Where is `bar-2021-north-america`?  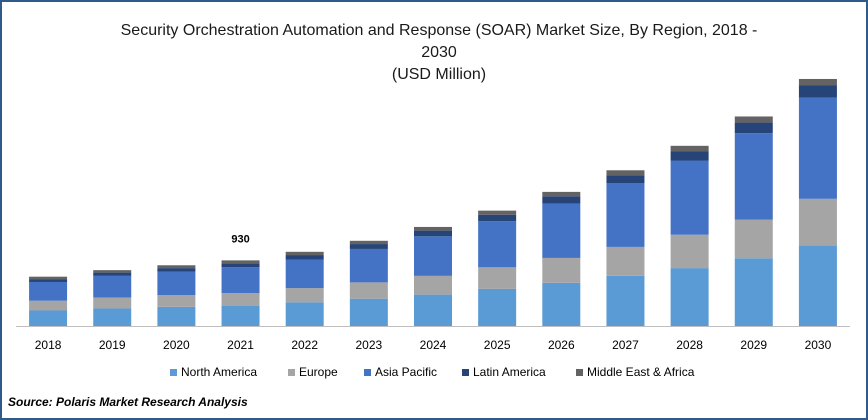 bar-2021-north-america is located at coordinates (240, 315).